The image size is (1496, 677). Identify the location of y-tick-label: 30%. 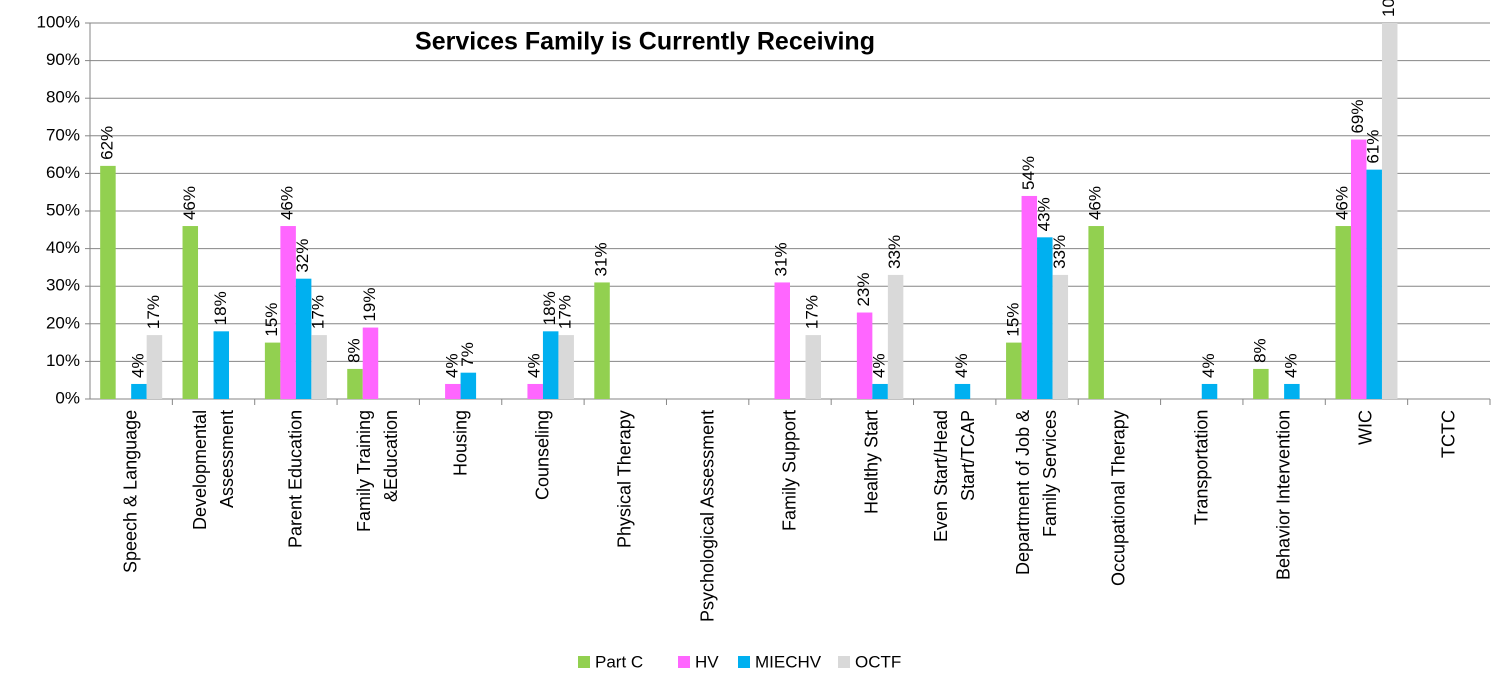
(63, 285).